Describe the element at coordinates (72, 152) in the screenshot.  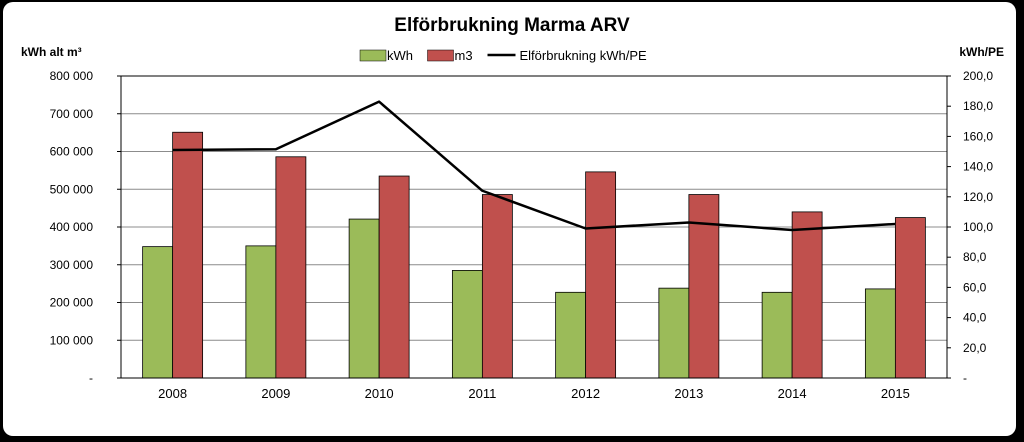
I see `left-tick-label: 600 000` at that location.